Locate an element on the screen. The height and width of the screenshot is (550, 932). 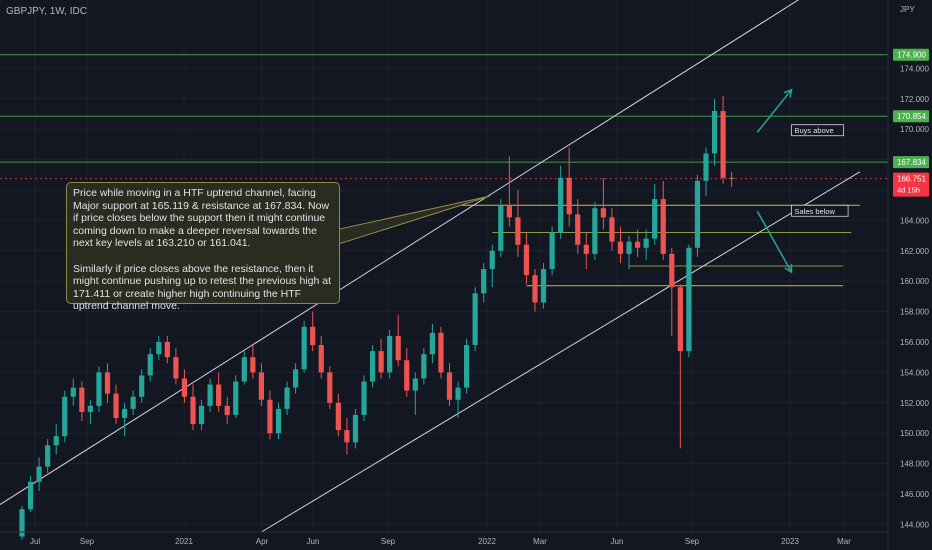
price-tick-label: 160.000 is located at coordinates (914, 281).